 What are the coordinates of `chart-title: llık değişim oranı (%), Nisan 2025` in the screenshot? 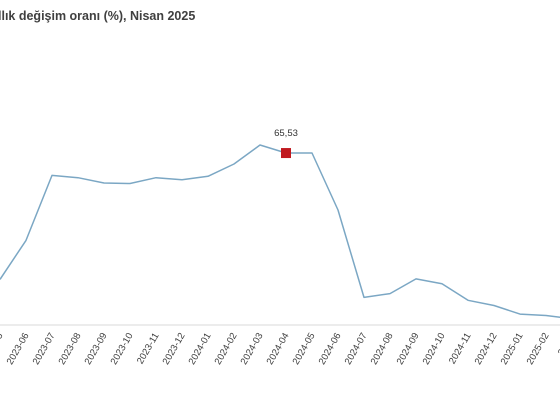 It's located at (98, 16).